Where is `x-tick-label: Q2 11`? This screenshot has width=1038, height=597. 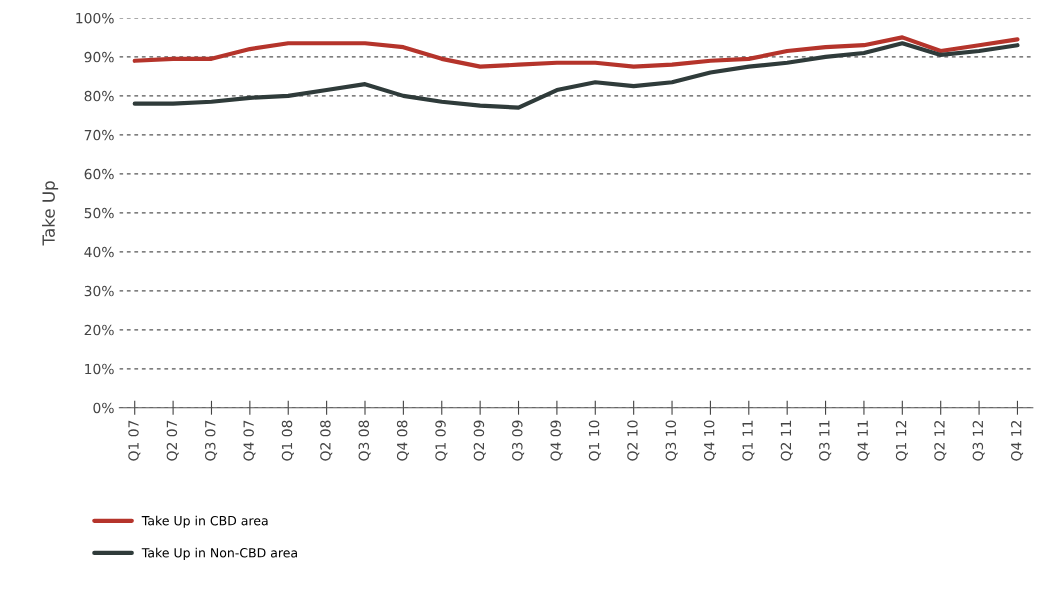
x-tick-label: Q2 11 is located at coordinates (786, 440).